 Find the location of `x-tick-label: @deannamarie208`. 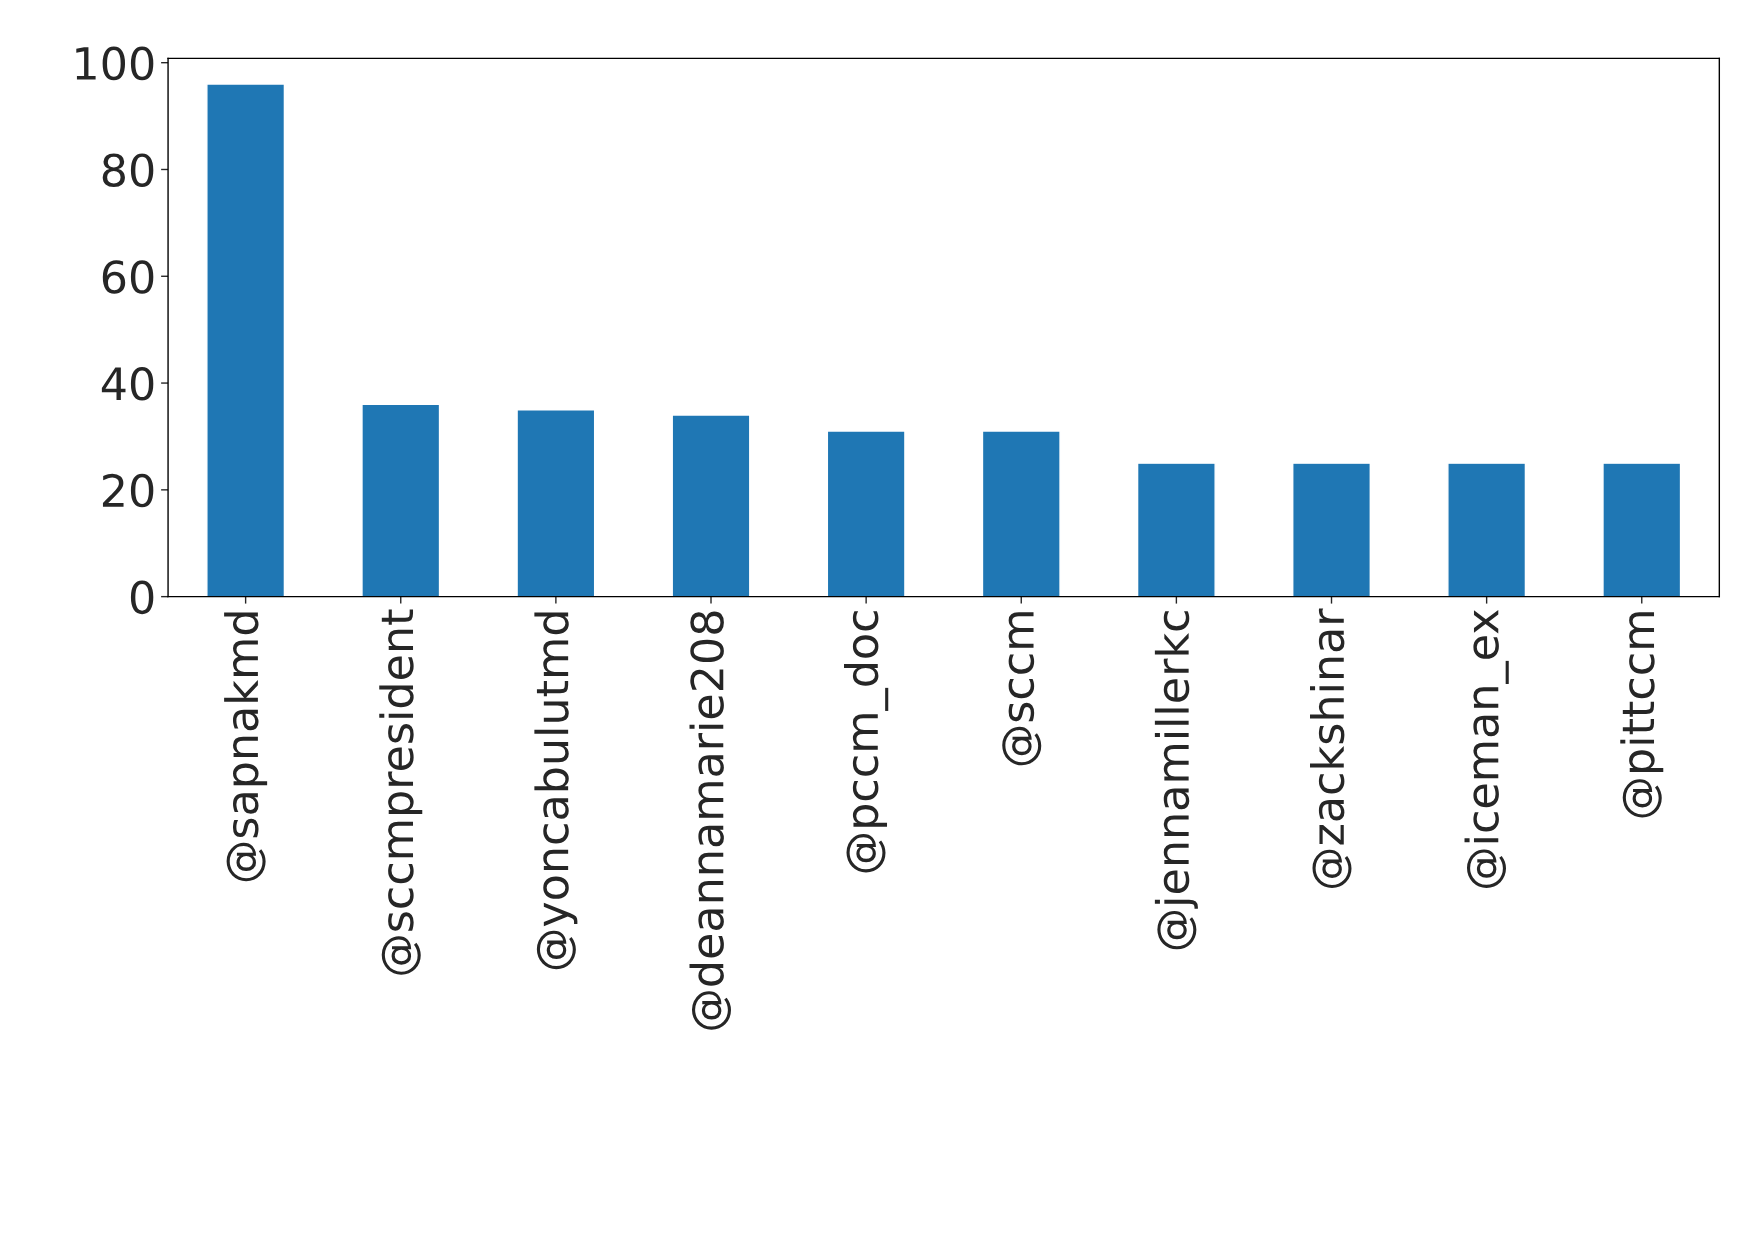

x-tick-label: @deannamarie208 is located at coordinates (710, 820).